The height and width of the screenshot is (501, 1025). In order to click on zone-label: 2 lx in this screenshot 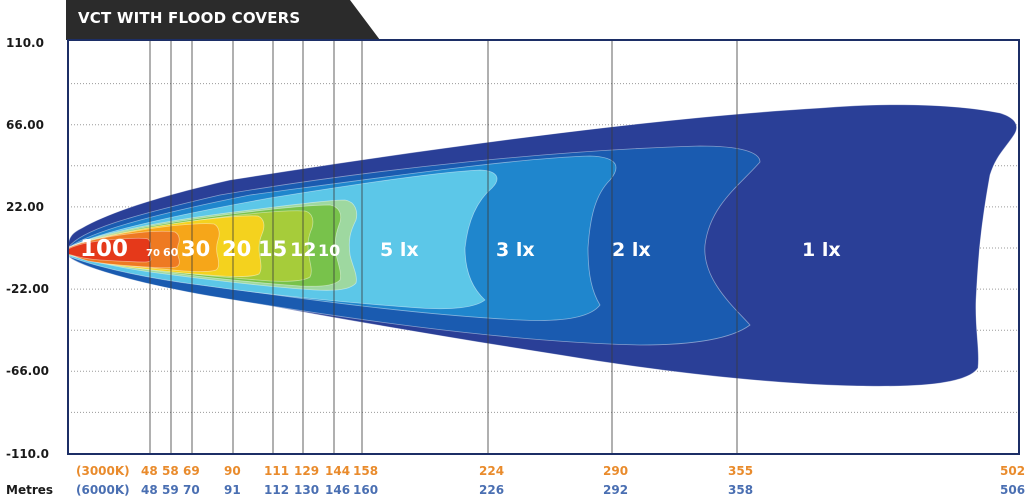, I will do `click(631, 250)`.